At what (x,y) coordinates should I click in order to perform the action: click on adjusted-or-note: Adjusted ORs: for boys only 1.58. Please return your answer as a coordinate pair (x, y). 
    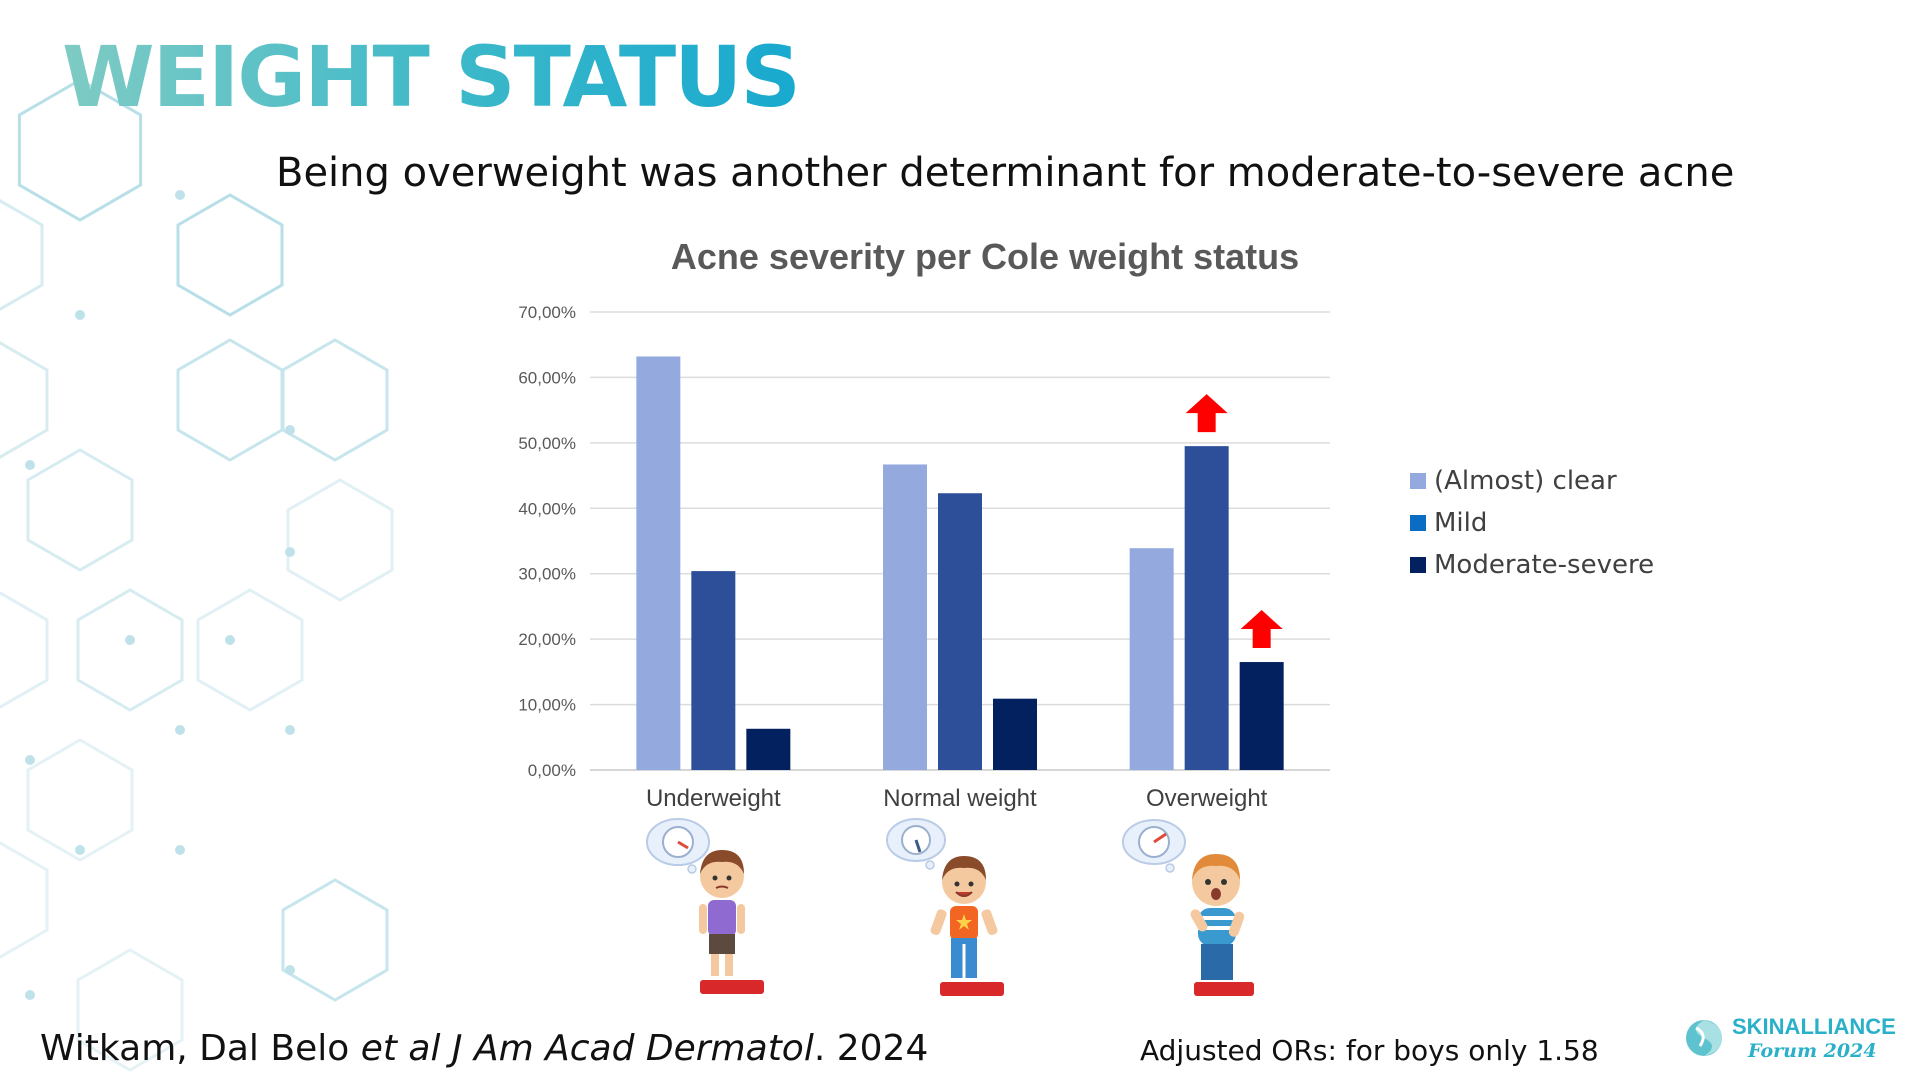
    Looking at the image, I should click on (1369, 1050).